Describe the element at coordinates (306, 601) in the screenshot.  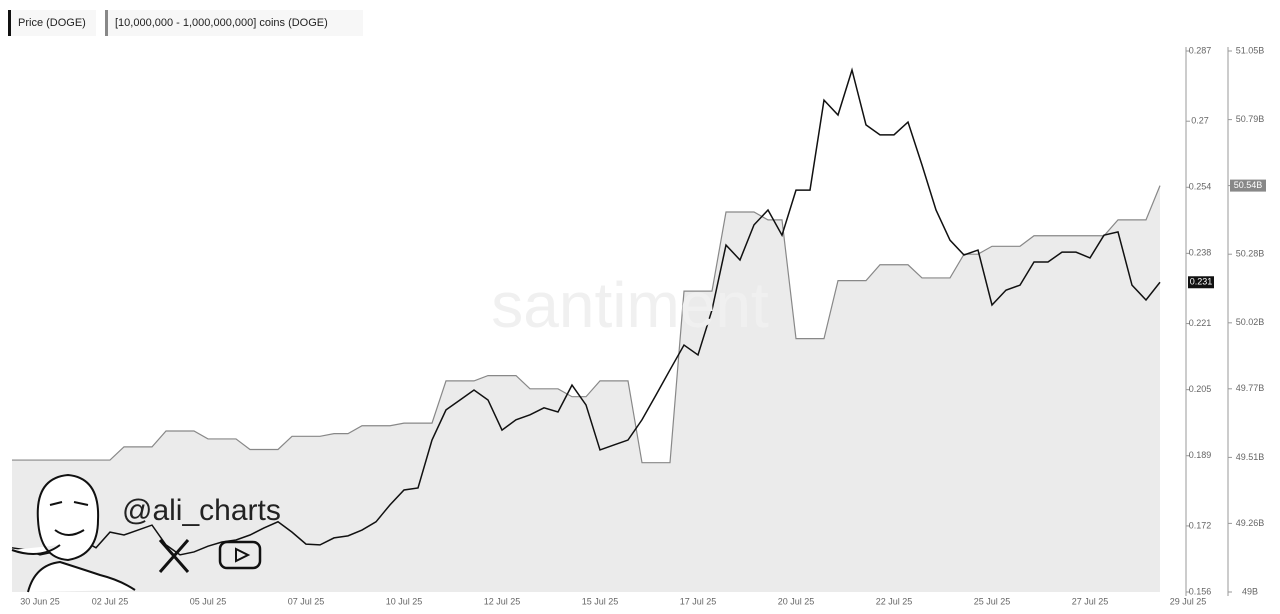
I see `x-tick-label: 07 Jul 25` at that location.